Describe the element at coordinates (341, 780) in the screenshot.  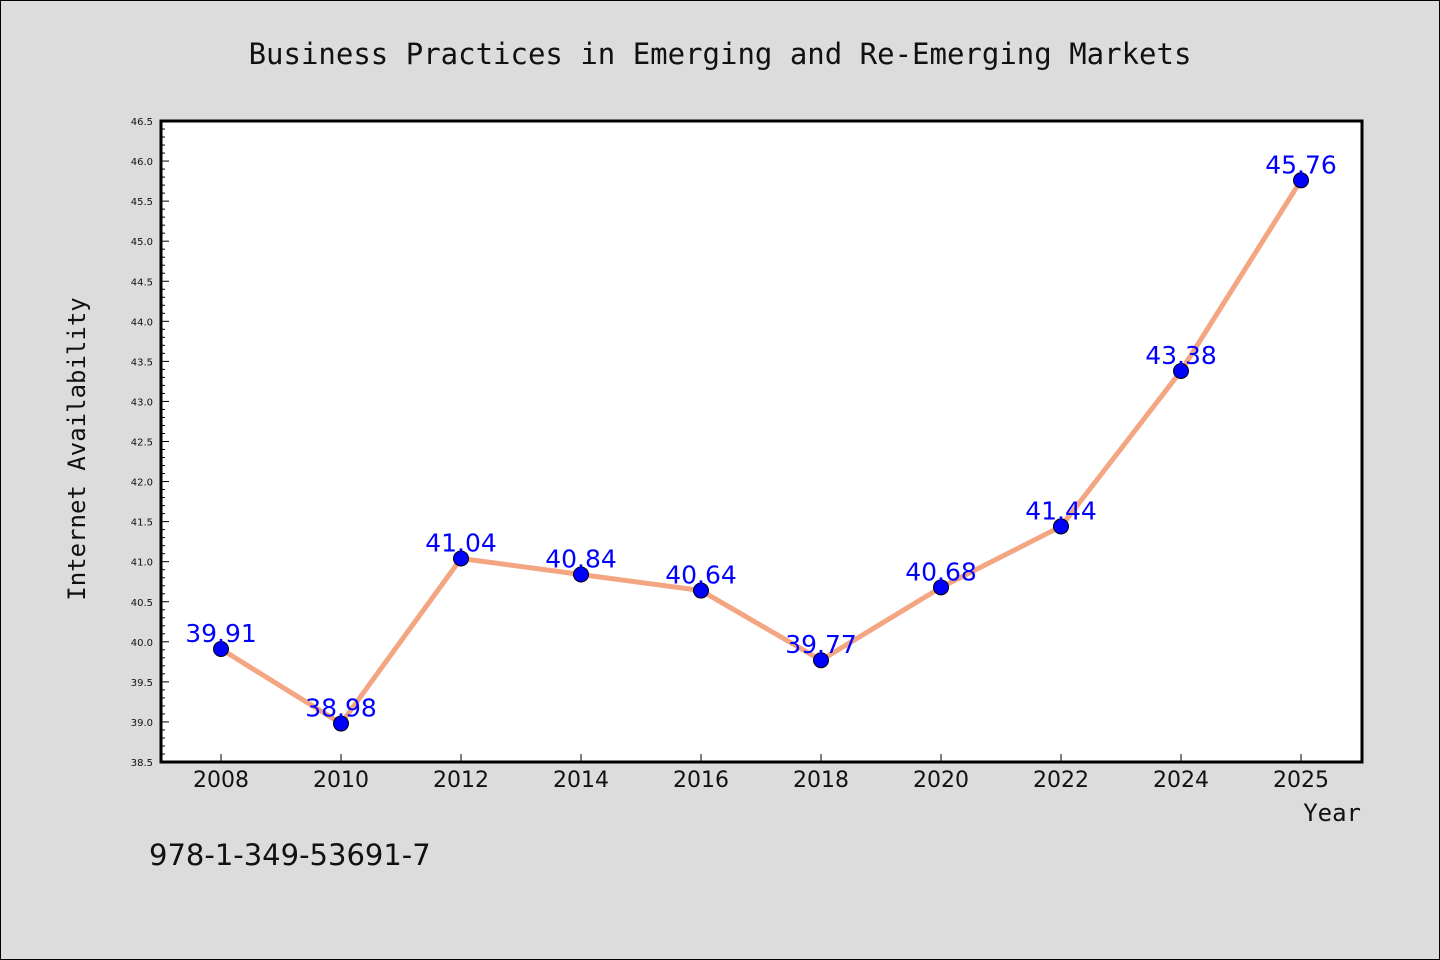
I see `x-tick-label: 2010` at that location.